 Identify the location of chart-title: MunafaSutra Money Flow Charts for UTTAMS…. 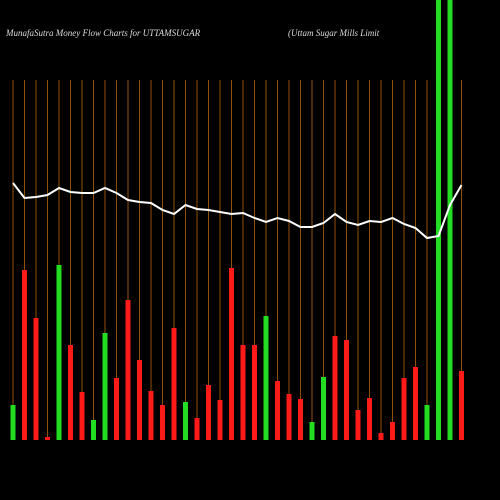
(103, 33).